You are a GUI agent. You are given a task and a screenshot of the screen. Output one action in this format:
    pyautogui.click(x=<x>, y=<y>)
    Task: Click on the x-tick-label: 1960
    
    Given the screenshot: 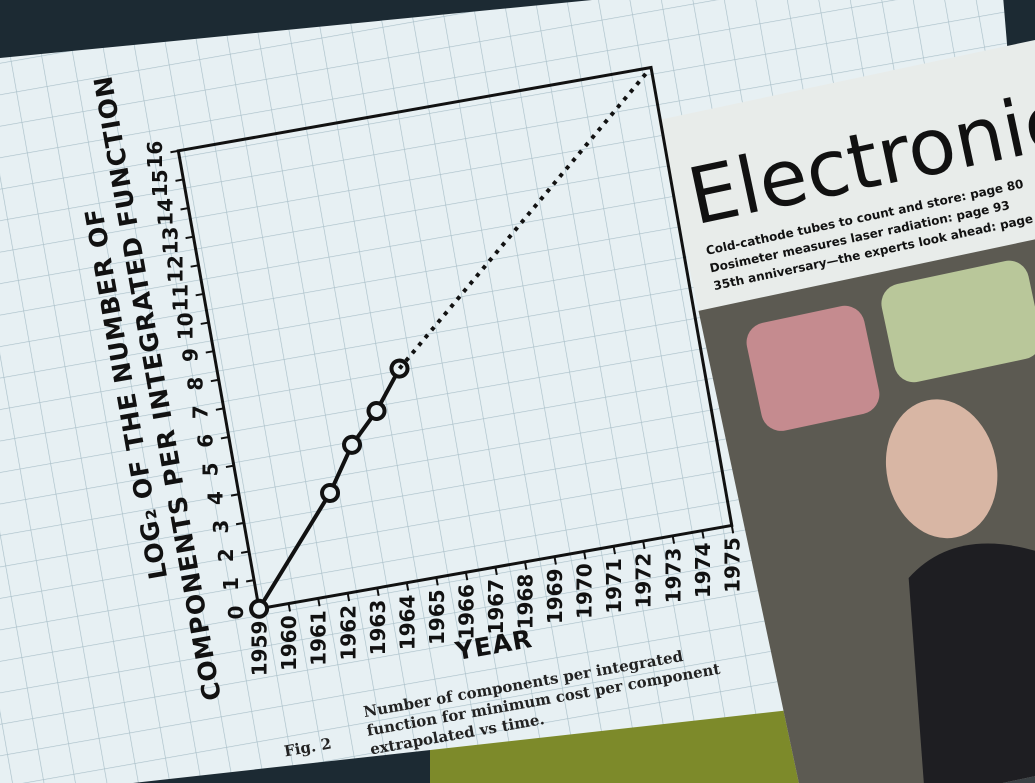 What is the action you would take?
    pyautogui.click(x=289, y=643)
    